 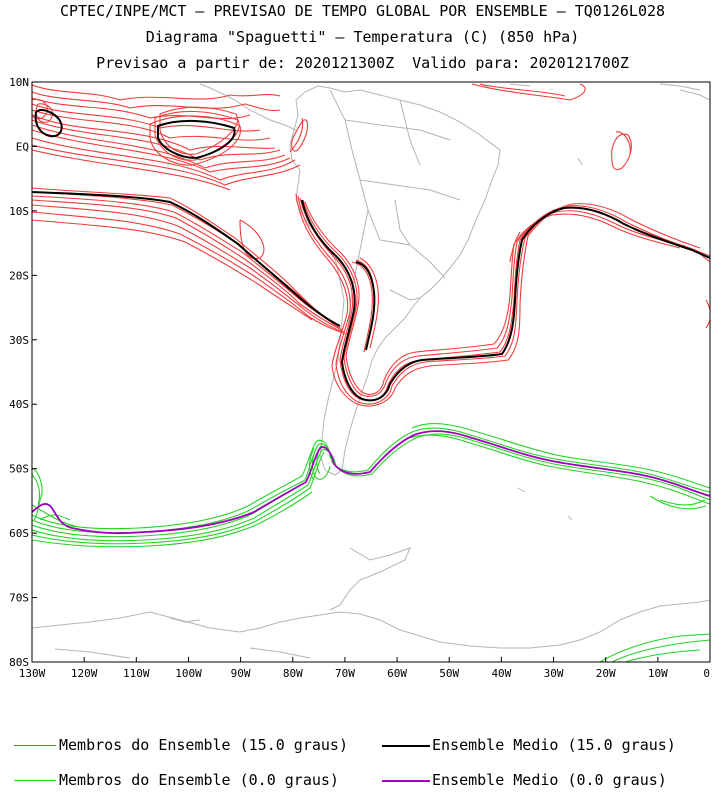 I want to click on lat-tick-label: 80S, so click(x=19, y=662).